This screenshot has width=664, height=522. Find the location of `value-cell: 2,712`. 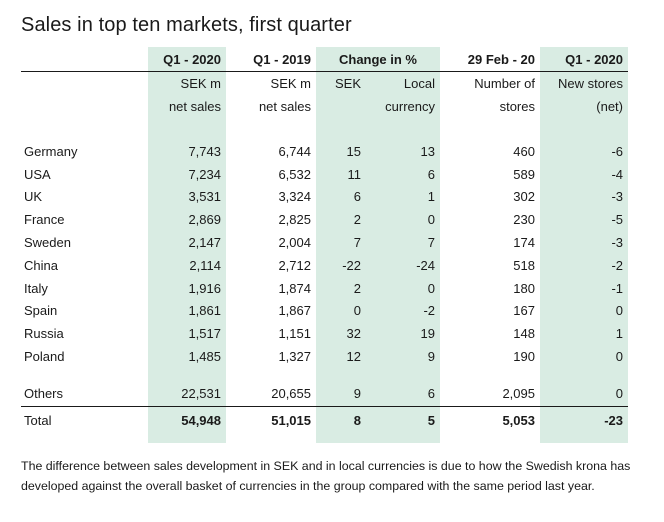

value-cell: 2,712 is located at coordinates (294, 265).